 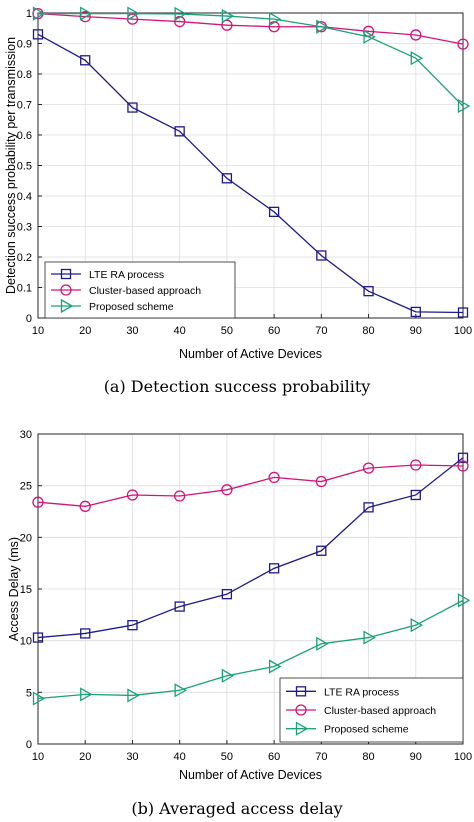 What do you see at coordinates (24, 289) in the screenshot?
I see `y-tick-label: 0.1` at bounding box center [24, 289].